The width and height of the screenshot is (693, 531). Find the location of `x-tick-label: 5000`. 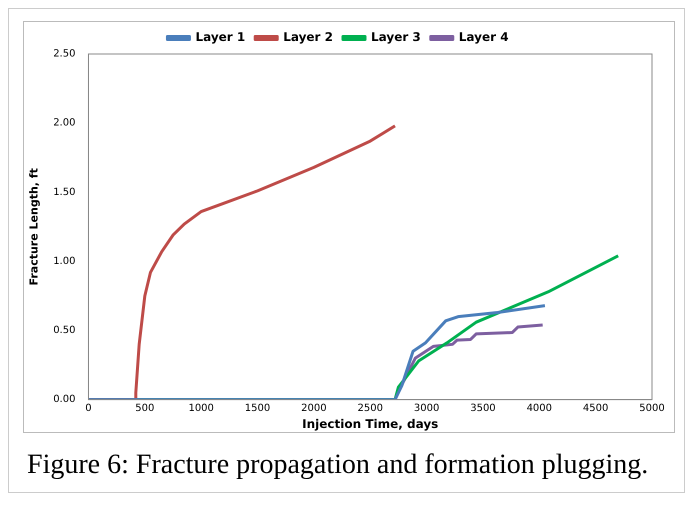

x-tick-label: 5000 is located at coordinates (652, 408).